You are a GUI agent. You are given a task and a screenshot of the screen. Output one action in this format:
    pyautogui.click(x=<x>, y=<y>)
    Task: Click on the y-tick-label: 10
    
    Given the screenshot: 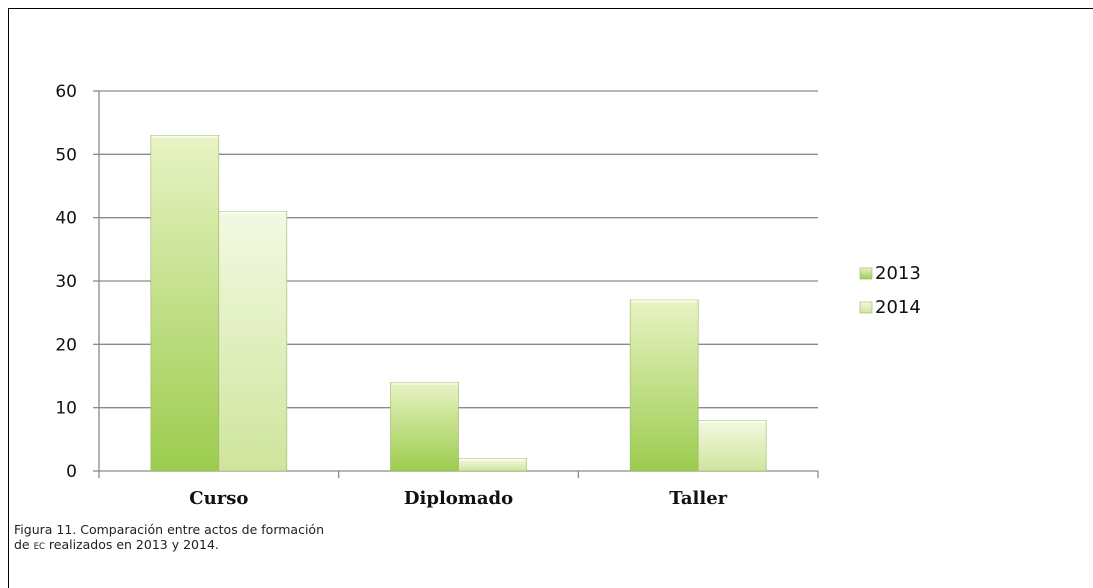 What is the action you would take?
    pyautogui.click(x=66, y=409)
    